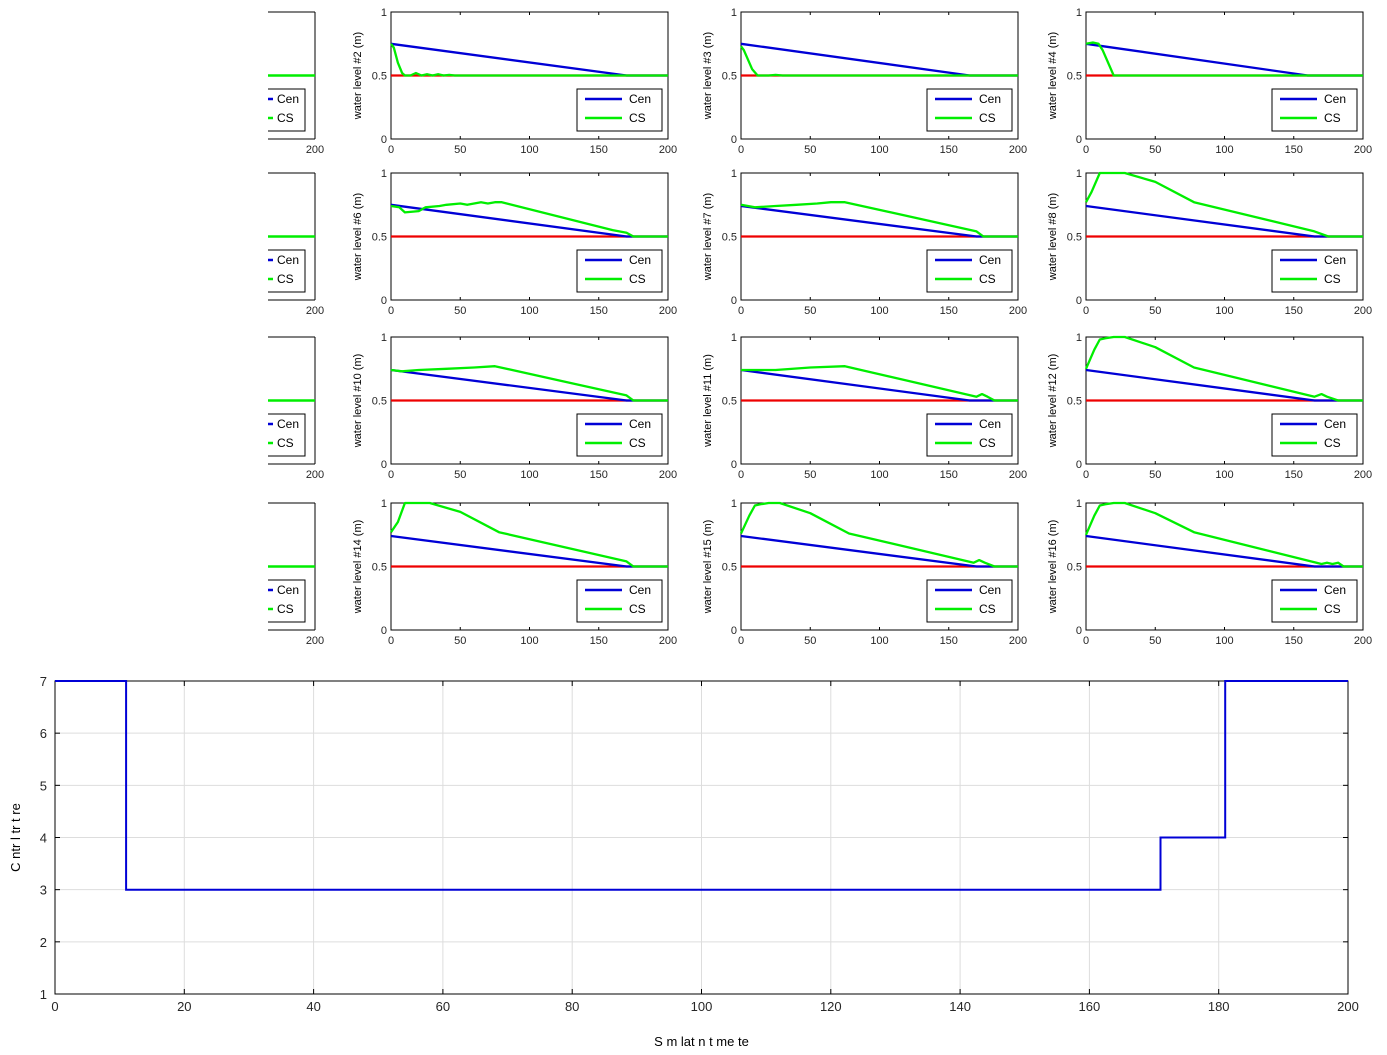  Describe the element at coordinates (1053, 401) in the screenshot. I see `y-axis-label: water level #12 (m)` at that location.